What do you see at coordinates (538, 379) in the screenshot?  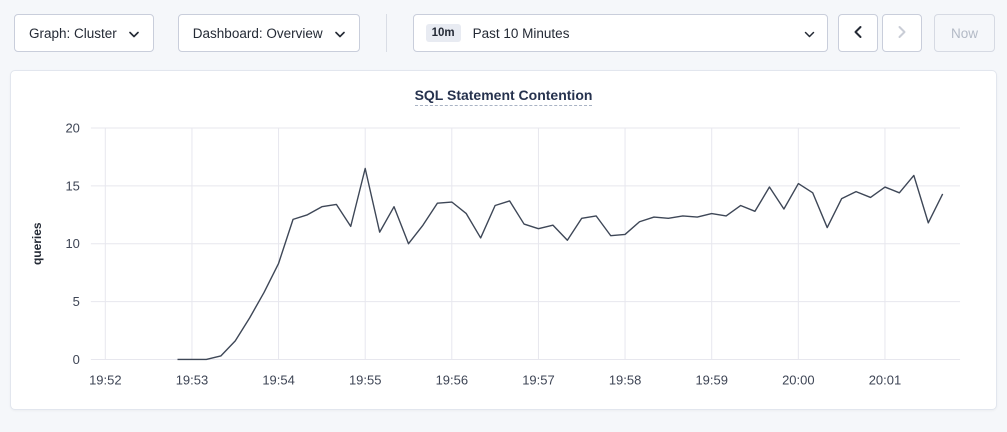 I see `x-axis-tick-label: 19:57` at bounding box center [538, 379].